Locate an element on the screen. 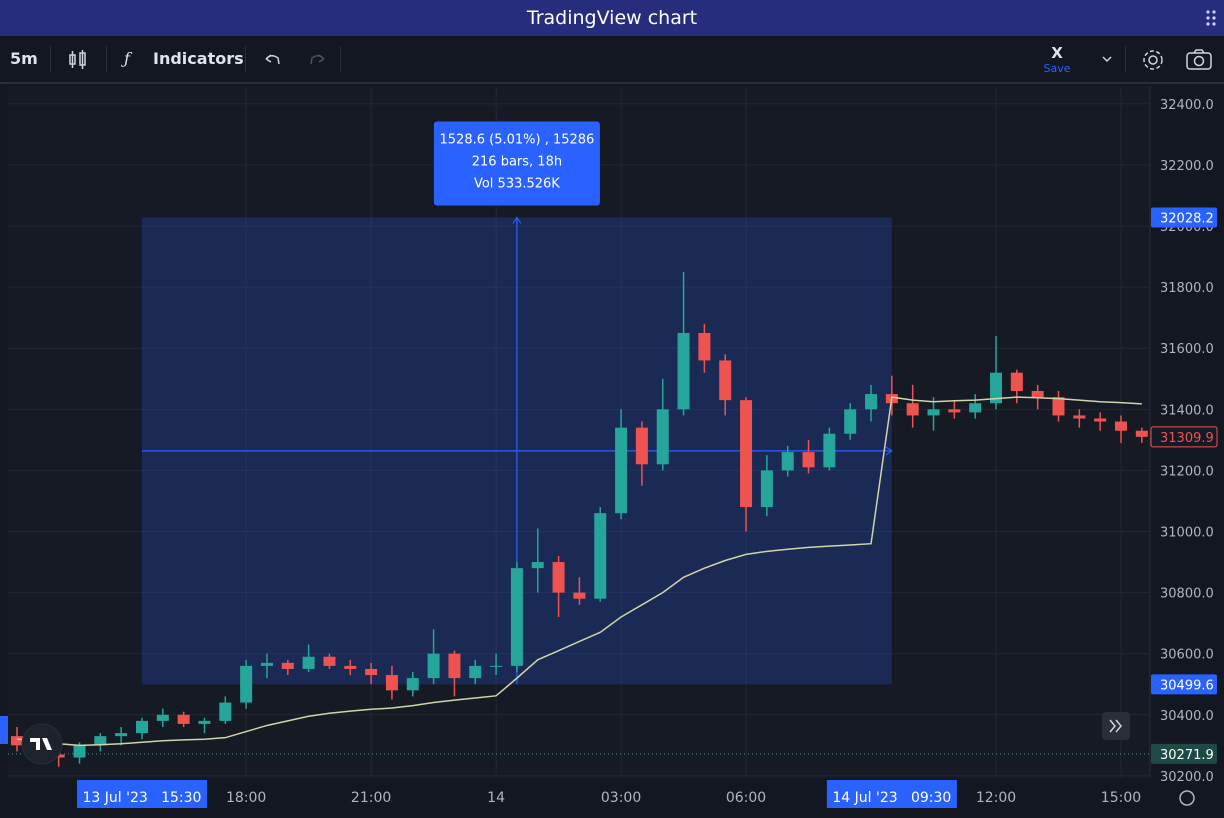 The width and height of the screenshot is (1224, 818). y-tick-label: 31200.0 is located at coordinates (1187, 471).